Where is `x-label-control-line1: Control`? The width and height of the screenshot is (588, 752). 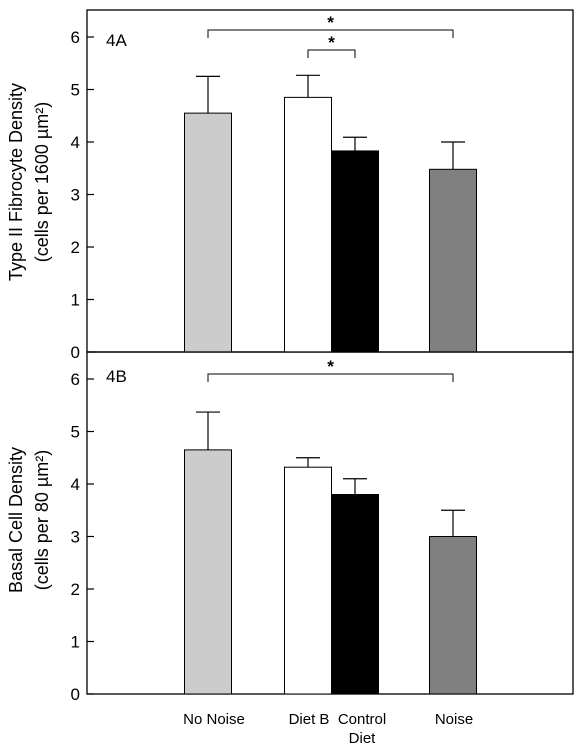
x-label-control-line1: Control is located at coordinates (362, 719).